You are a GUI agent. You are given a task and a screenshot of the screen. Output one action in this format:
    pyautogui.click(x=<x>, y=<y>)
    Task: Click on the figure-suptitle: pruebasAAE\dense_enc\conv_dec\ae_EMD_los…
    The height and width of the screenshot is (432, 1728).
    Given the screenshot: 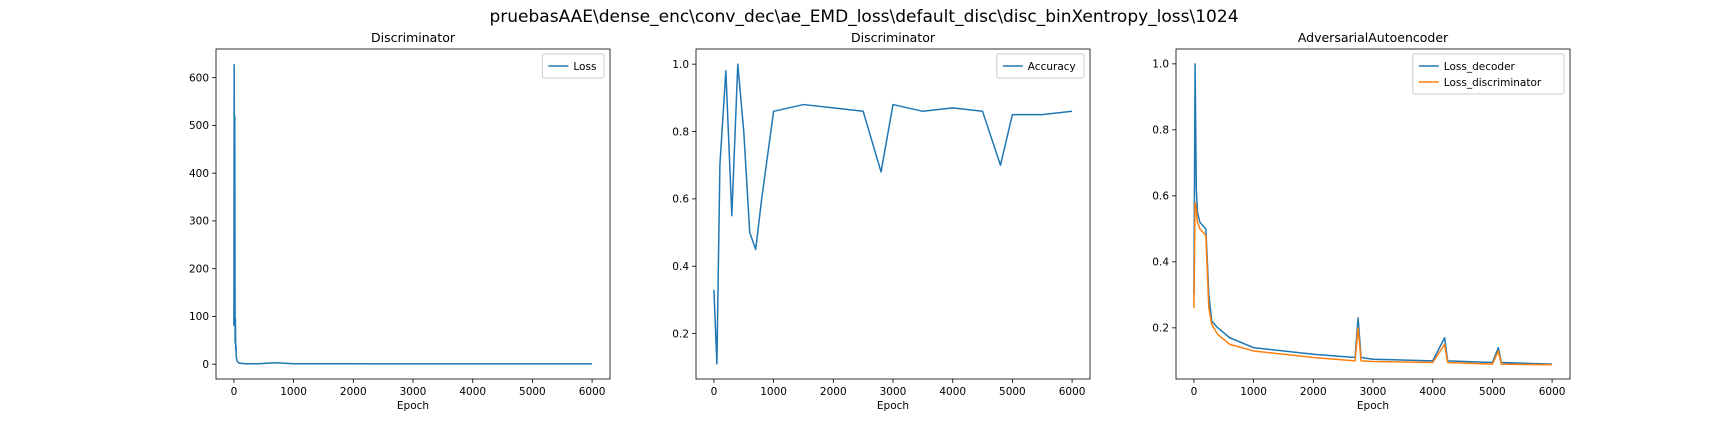 What is the action you would take?
    pyautogui.click(x=863, y=17)
    